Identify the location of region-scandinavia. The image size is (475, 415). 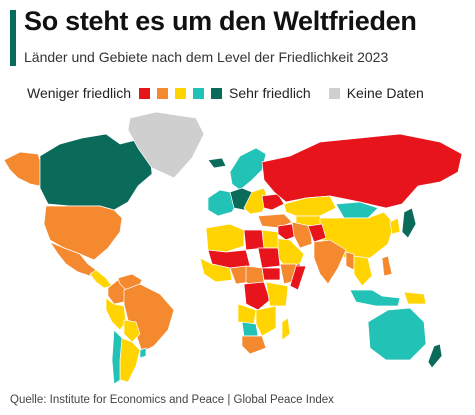
(248, 169).